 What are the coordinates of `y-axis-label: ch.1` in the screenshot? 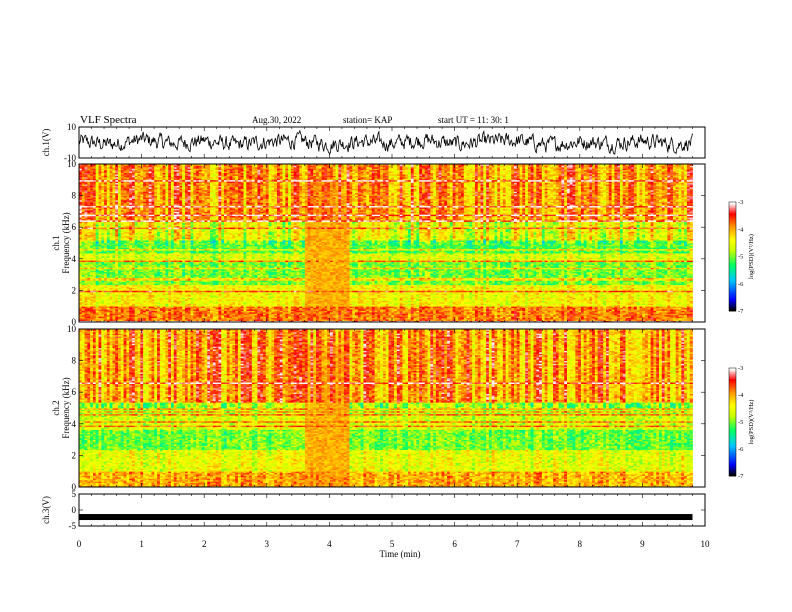 It's located at (56, 242).